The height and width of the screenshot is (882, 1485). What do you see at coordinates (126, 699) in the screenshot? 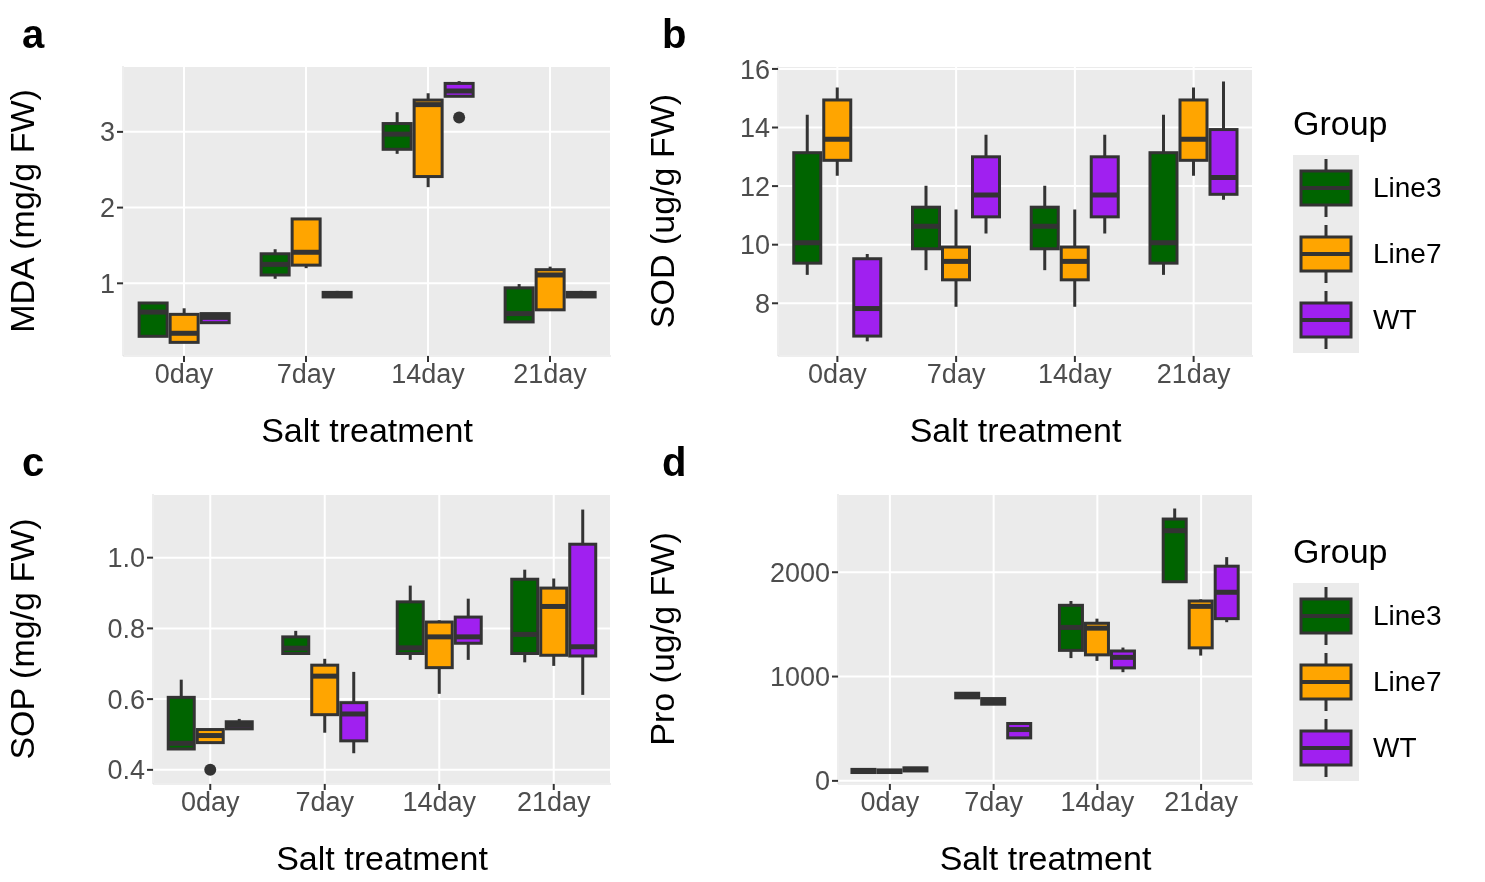
I see `y-tick-label: 0.6` at bounding box center [126, 699].